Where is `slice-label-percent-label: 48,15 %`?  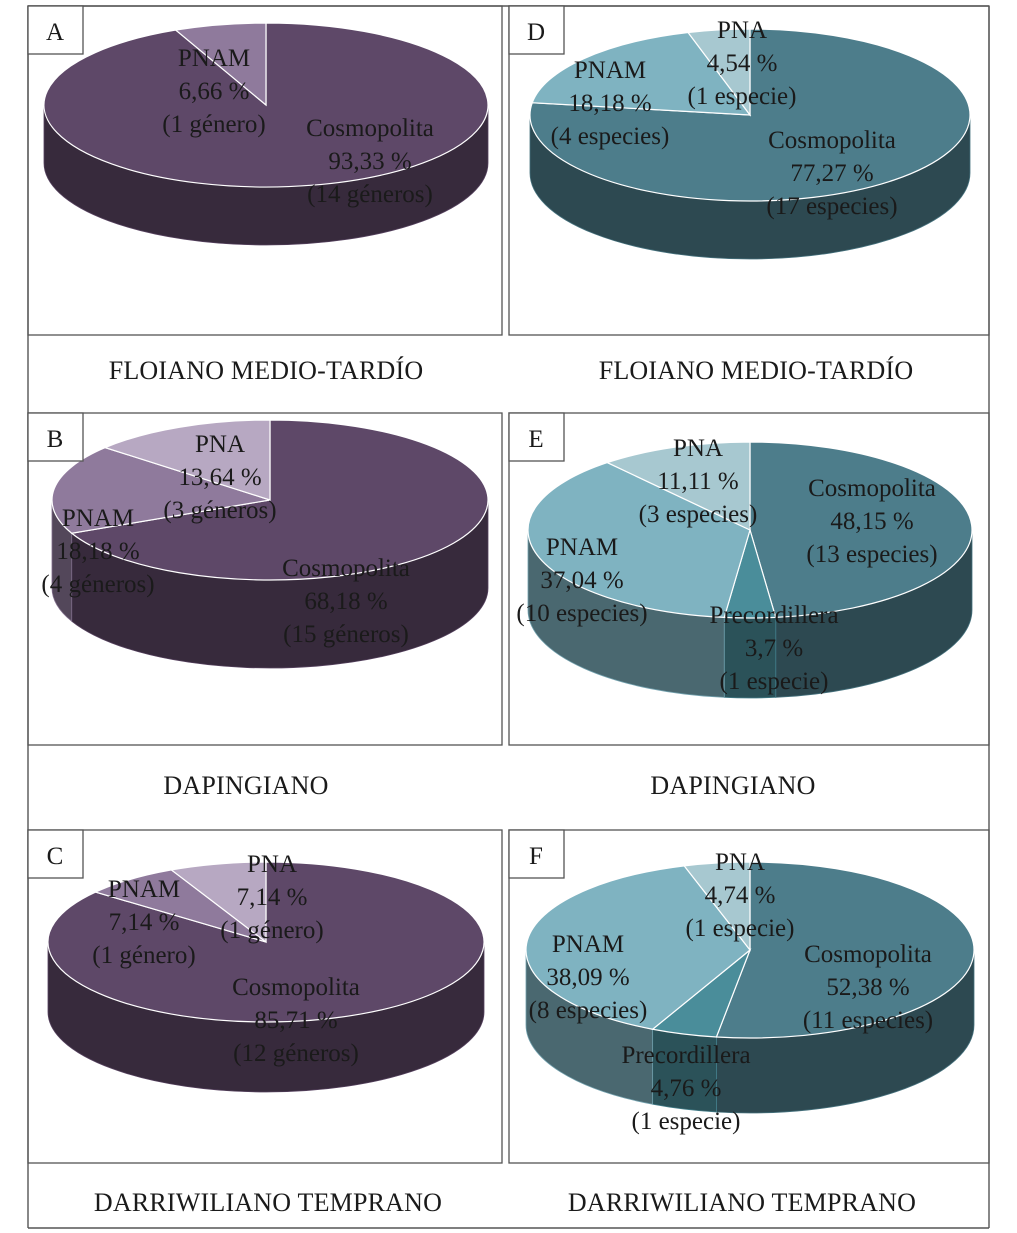
slice-label-percent-label: 48,15 % is located at coordinates (871, 521).